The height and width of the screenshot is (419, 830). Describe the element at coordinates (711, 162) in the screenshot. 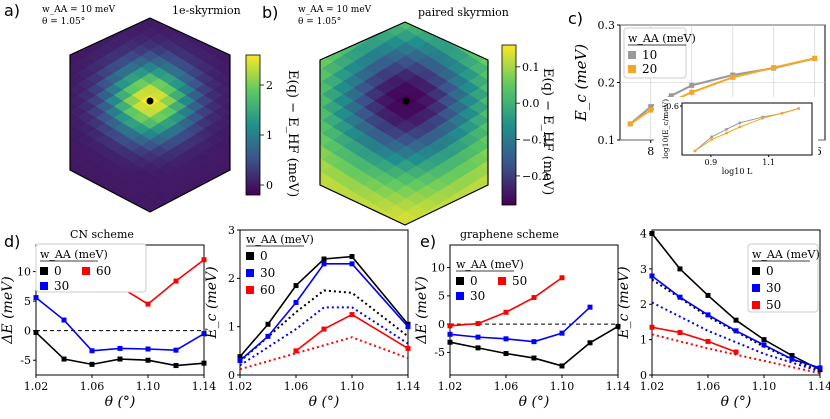

I see `inset-x-tick-label: 0.9` at that location.